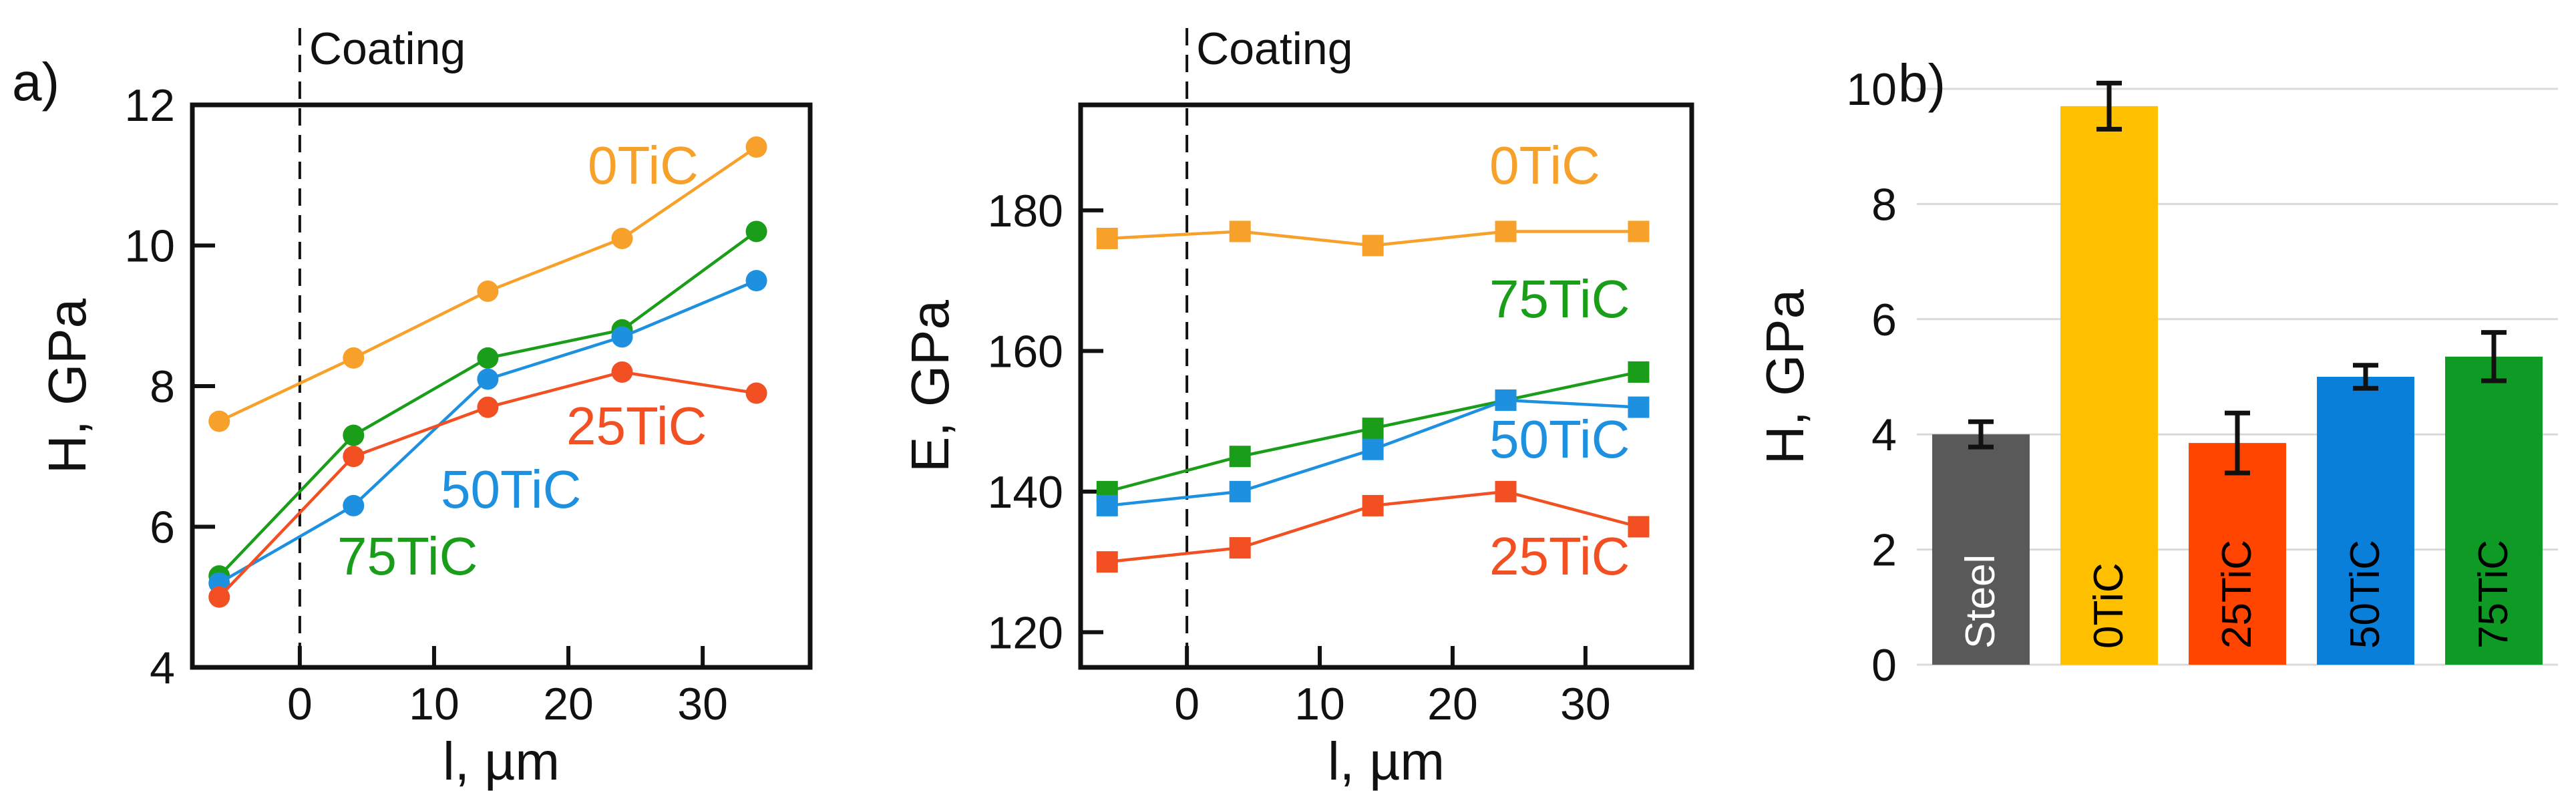 The image size is (2576, 811). What do you see at coordinates (2493, 594) in the screenshot?
I see `bar-category-label: 75TiC` at bounding box center [2493, 594].